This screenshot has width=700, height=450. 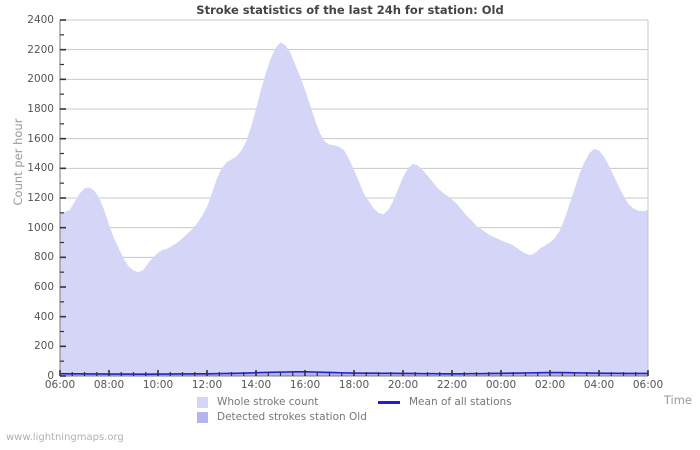 I want to click on y-tick-label: 1600, so click(x=40, y=138).